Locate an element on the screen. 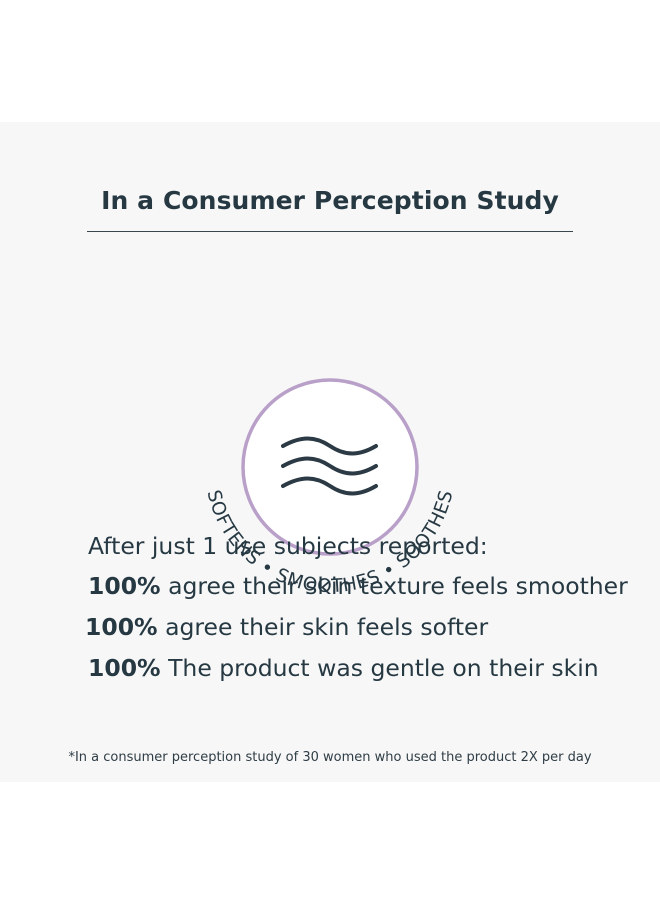  stat-line: 100% agree their skin feels softer is located at coordinates (286, 627).